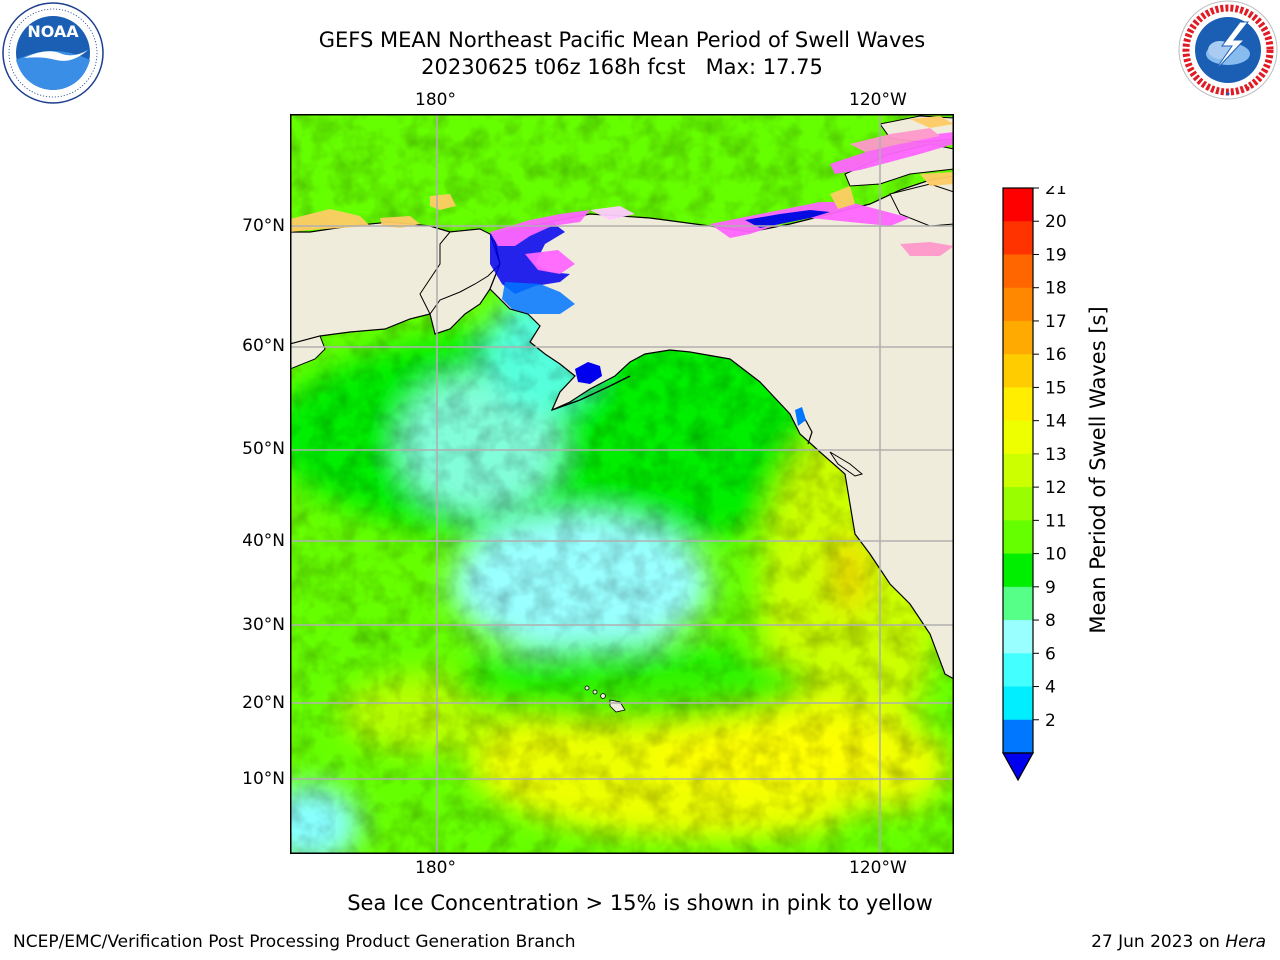 The width and height of the screenshot is (1280, 960). What do you see at coordinates (263, 226) in the screenshot?
I see `lat-tick-70n: 70°N` at bounding box center [263, 226].